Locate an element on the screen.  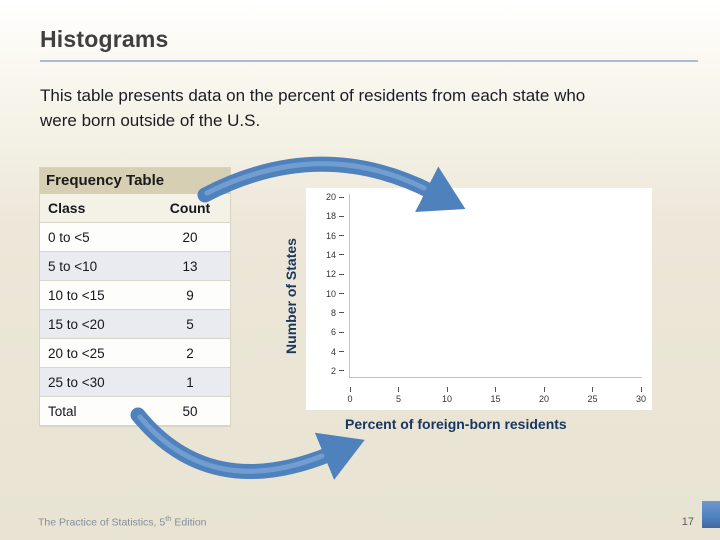
x-tick: 10 is located at coordinates (447, 395).